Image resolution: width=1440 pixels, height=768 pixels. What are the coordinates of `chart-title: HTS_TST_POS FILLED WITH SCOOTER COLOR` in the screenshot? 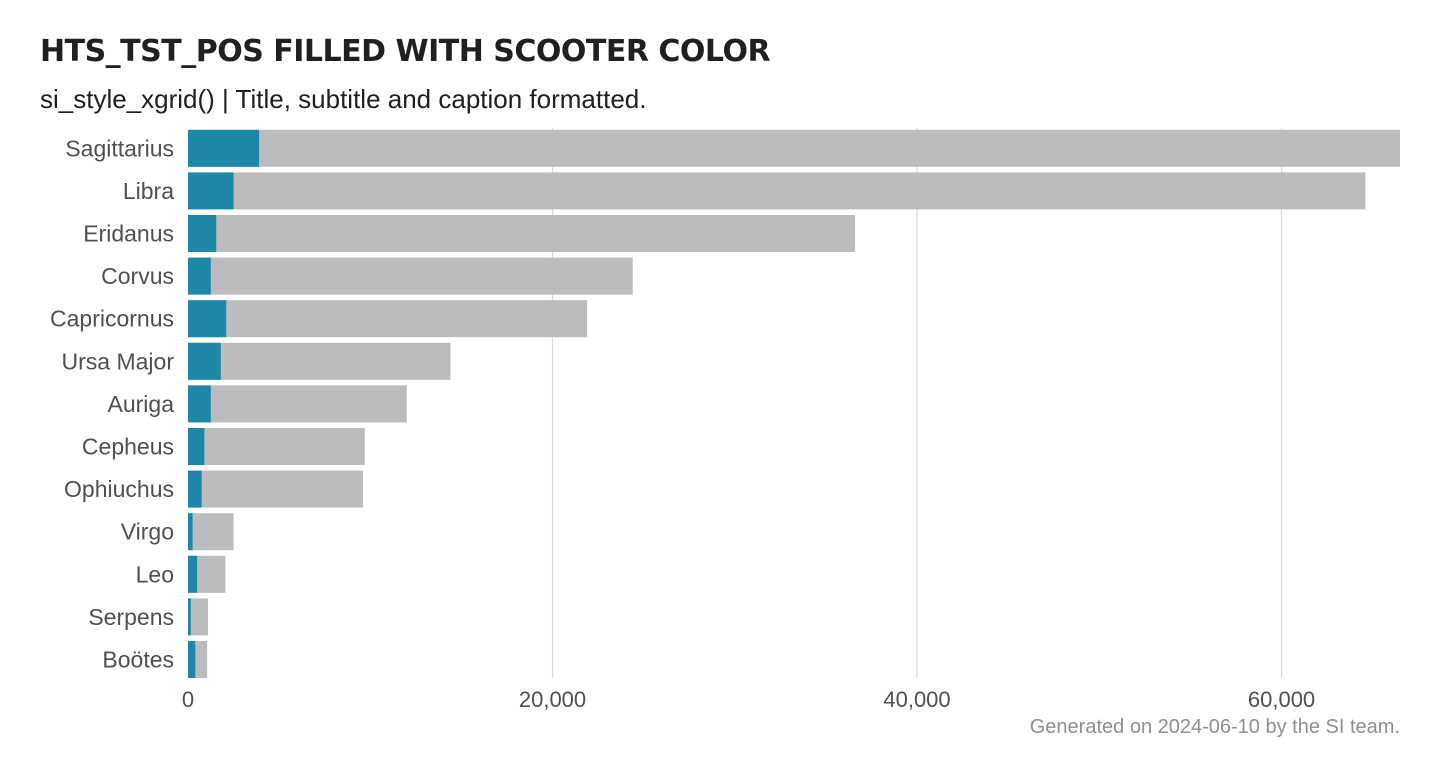 It's located at (405, 51).